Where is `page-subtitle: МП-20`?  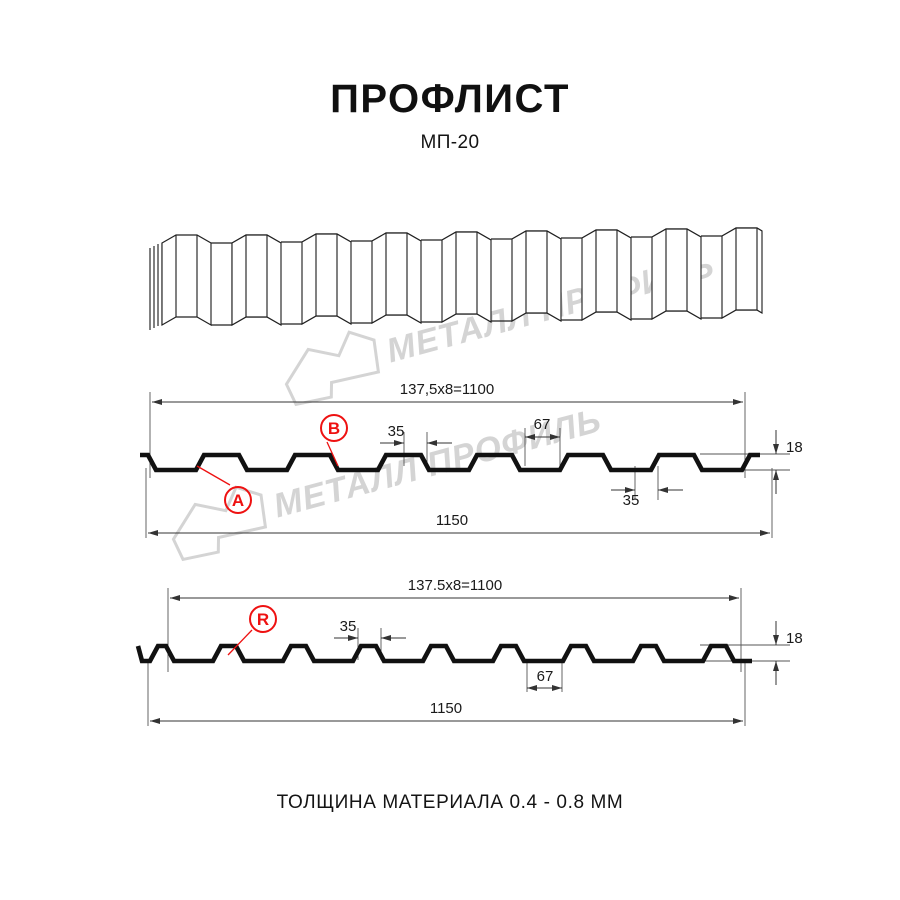 page-subtitle: МП-20 is located at coordinates (450, 142).